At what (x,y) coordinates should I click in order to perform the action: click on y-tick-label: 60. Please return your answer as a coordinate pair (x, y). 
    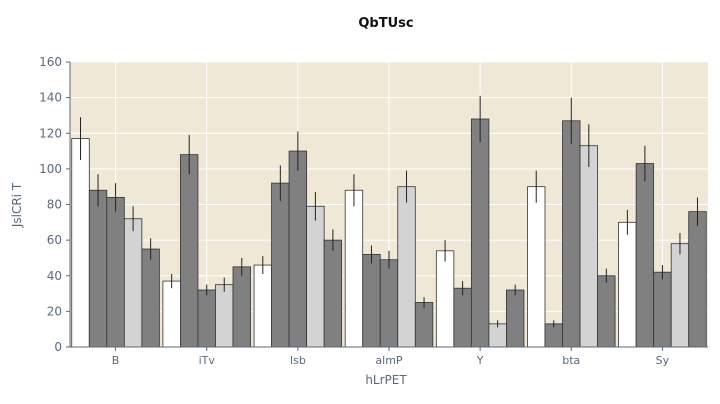
    Looking at the image, I should click on (54, 240).